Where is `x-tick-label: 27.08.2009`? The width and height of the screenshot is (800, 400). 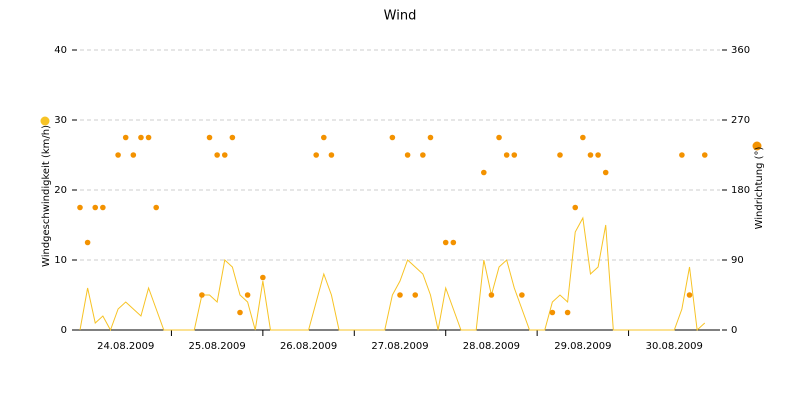 x-tick-label: 27.08.2009 is located at coordinates (399, 346).